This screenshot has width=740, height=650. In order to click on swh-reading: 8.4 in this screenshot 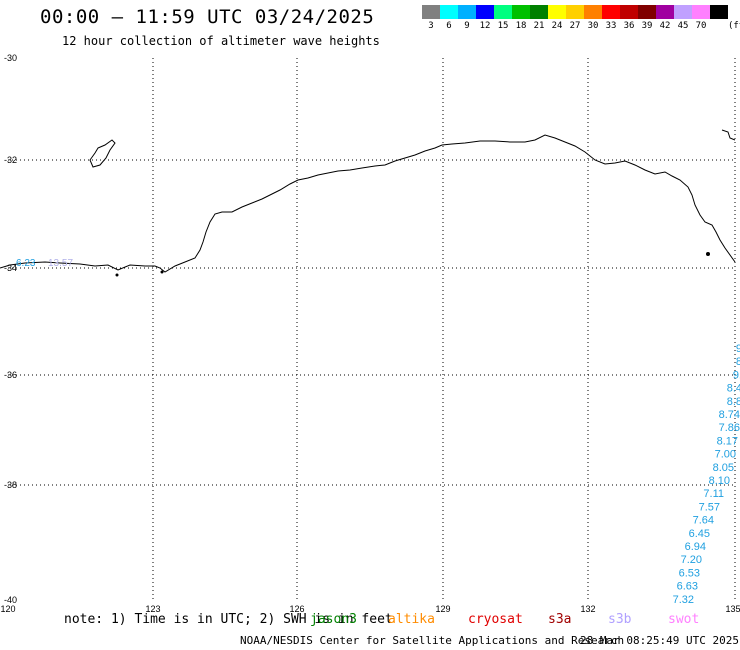, I will do `click(733, 389)`.